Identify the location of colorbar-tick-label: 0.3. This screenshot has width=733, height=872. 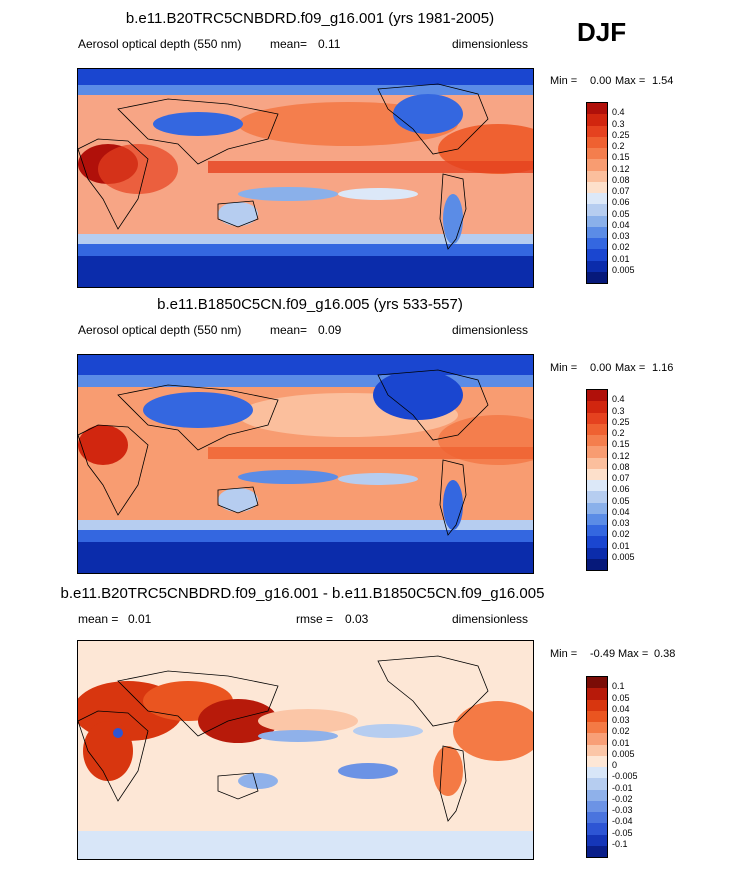
(618, 410).